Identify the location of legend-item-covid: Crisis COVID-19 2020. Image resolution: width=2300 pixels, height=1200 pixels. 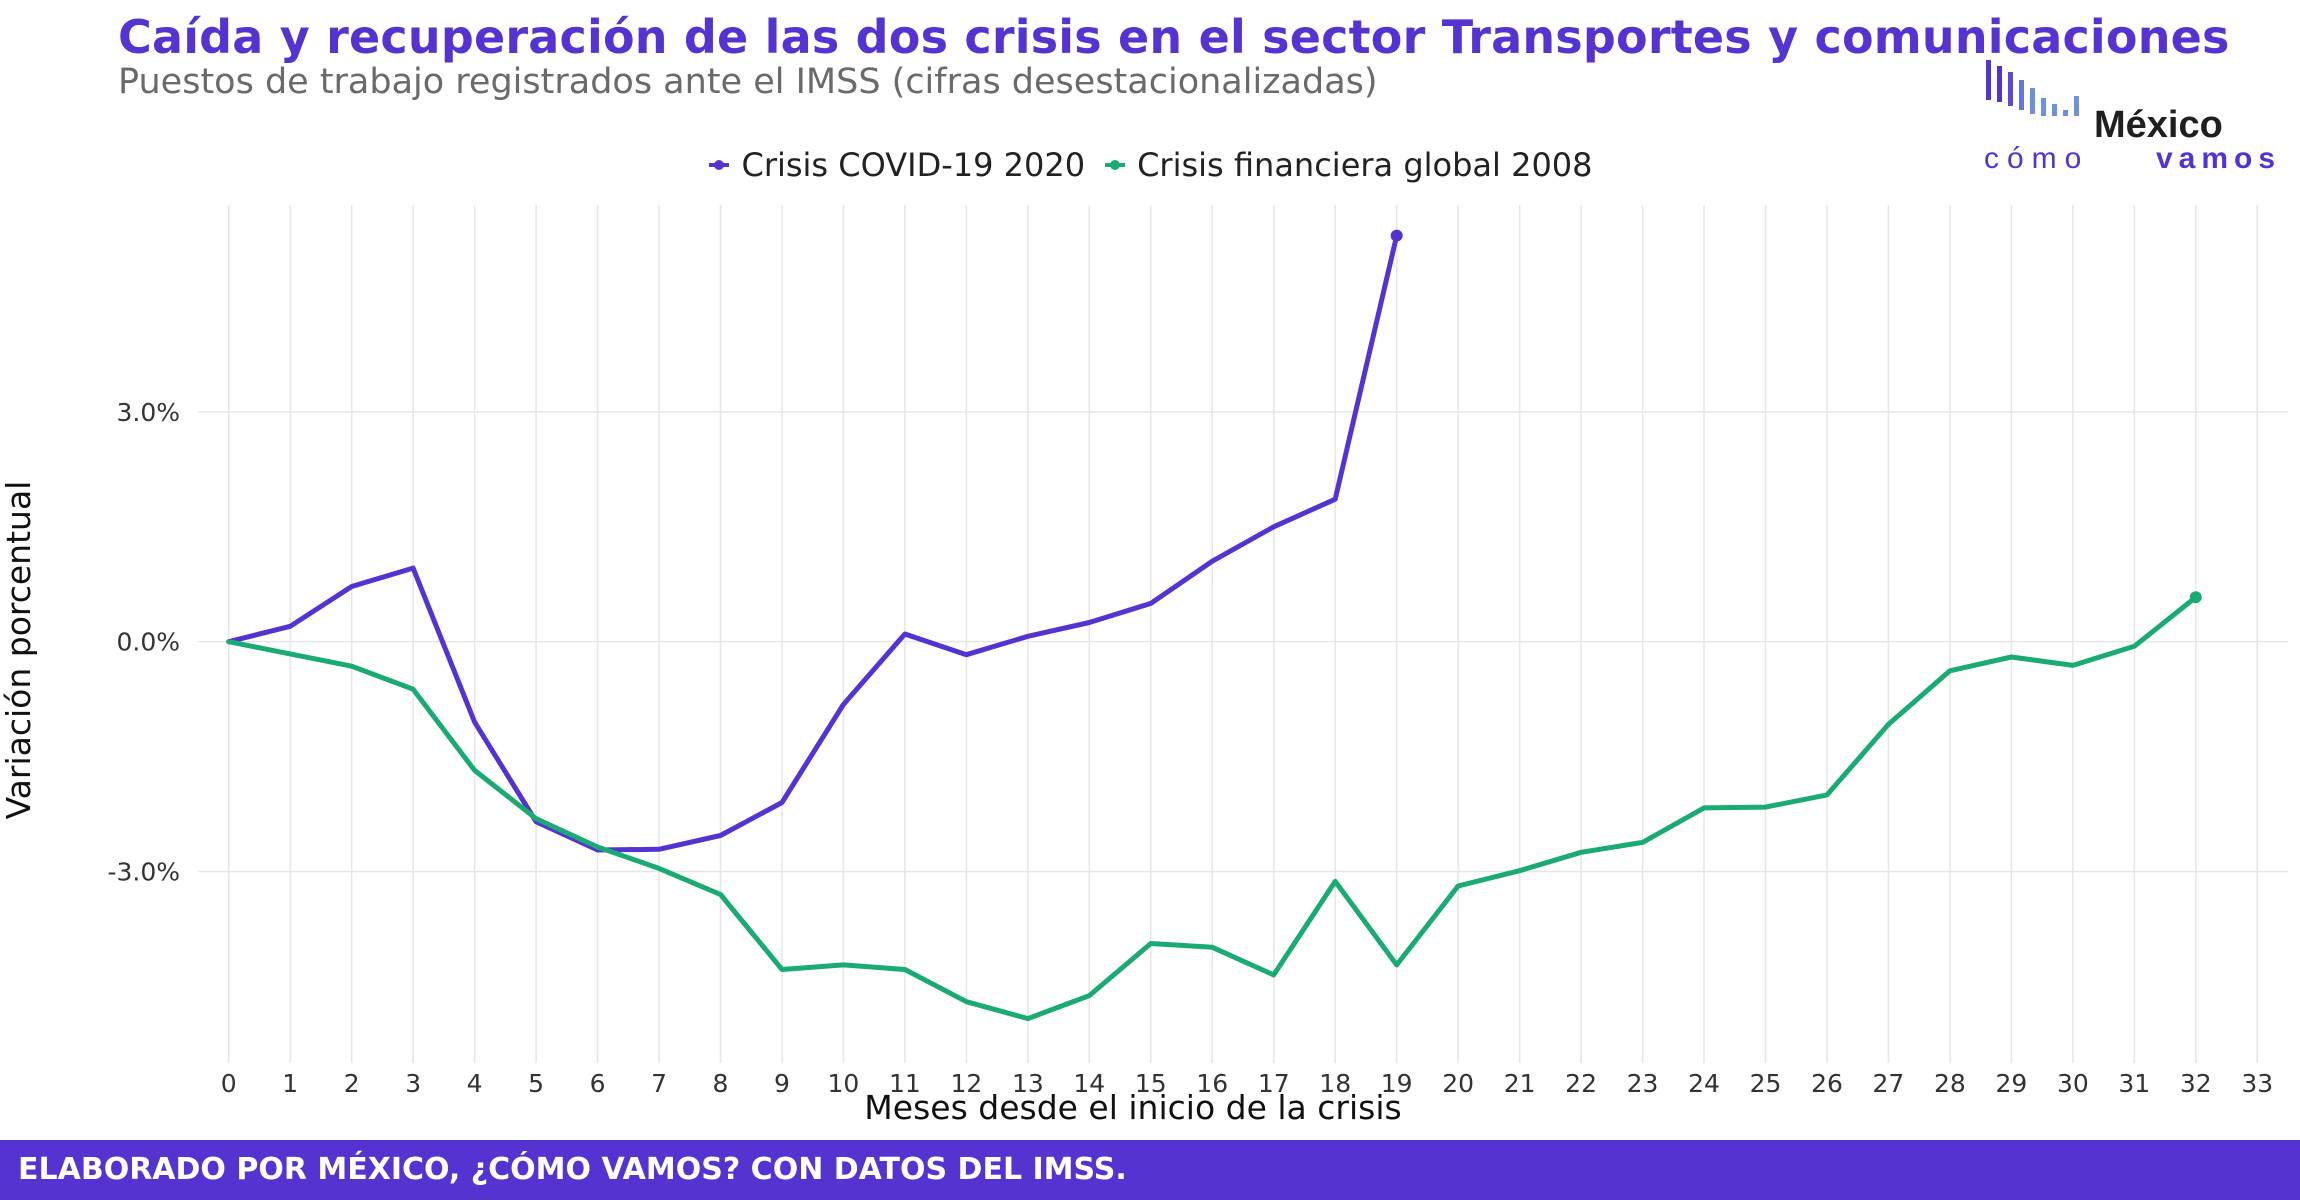
(896, 165).